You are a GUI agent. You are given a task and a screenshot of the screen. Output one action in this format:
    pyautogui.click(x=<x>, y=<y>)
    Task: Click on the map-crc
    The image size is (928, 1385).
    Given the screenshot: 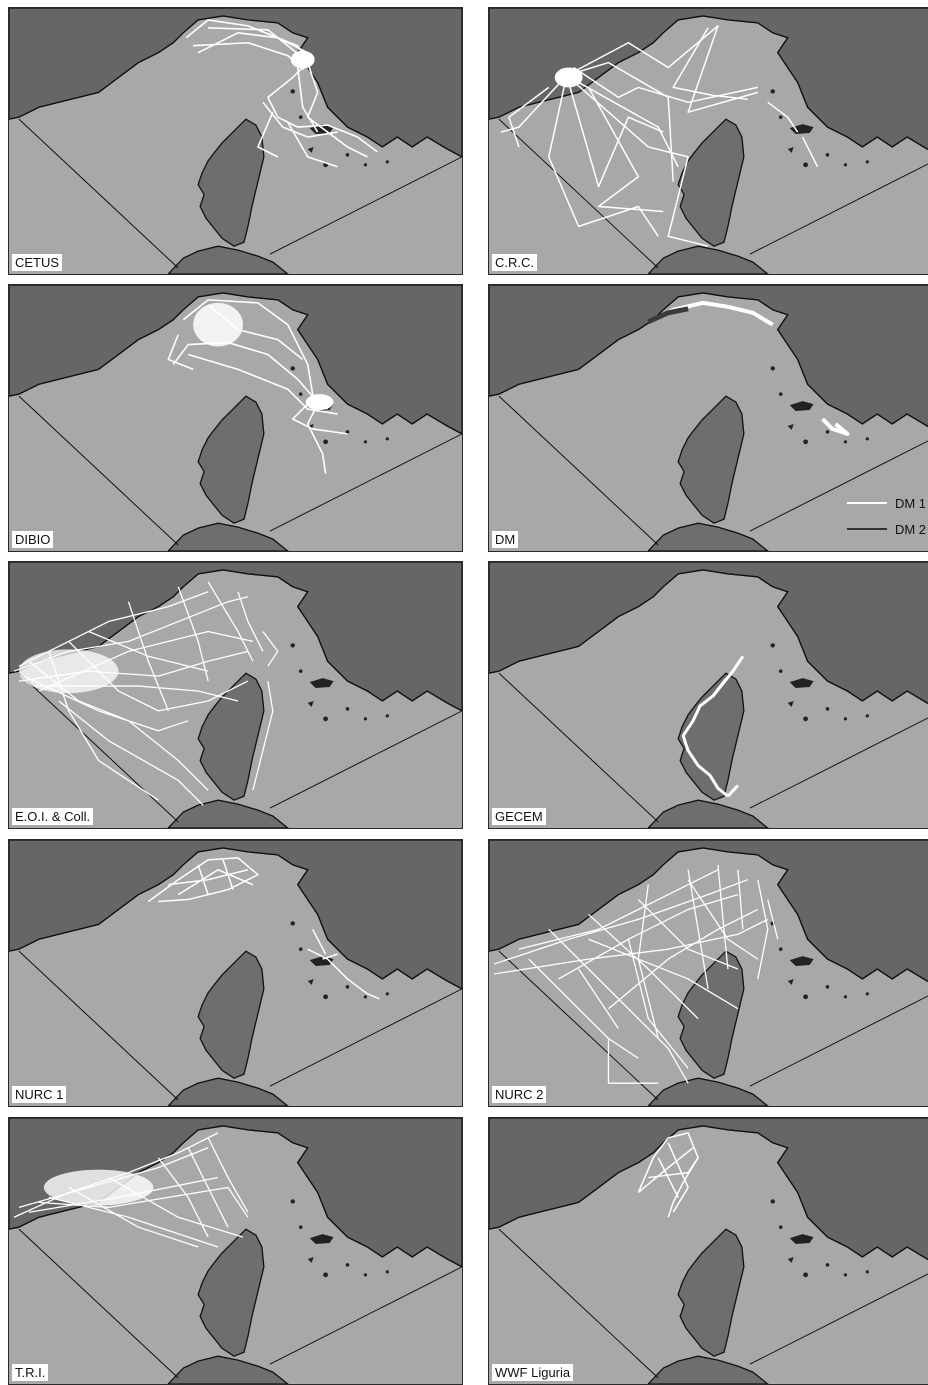 What is the action you would take?
    pyautogui.click(x=708, y=141)
    